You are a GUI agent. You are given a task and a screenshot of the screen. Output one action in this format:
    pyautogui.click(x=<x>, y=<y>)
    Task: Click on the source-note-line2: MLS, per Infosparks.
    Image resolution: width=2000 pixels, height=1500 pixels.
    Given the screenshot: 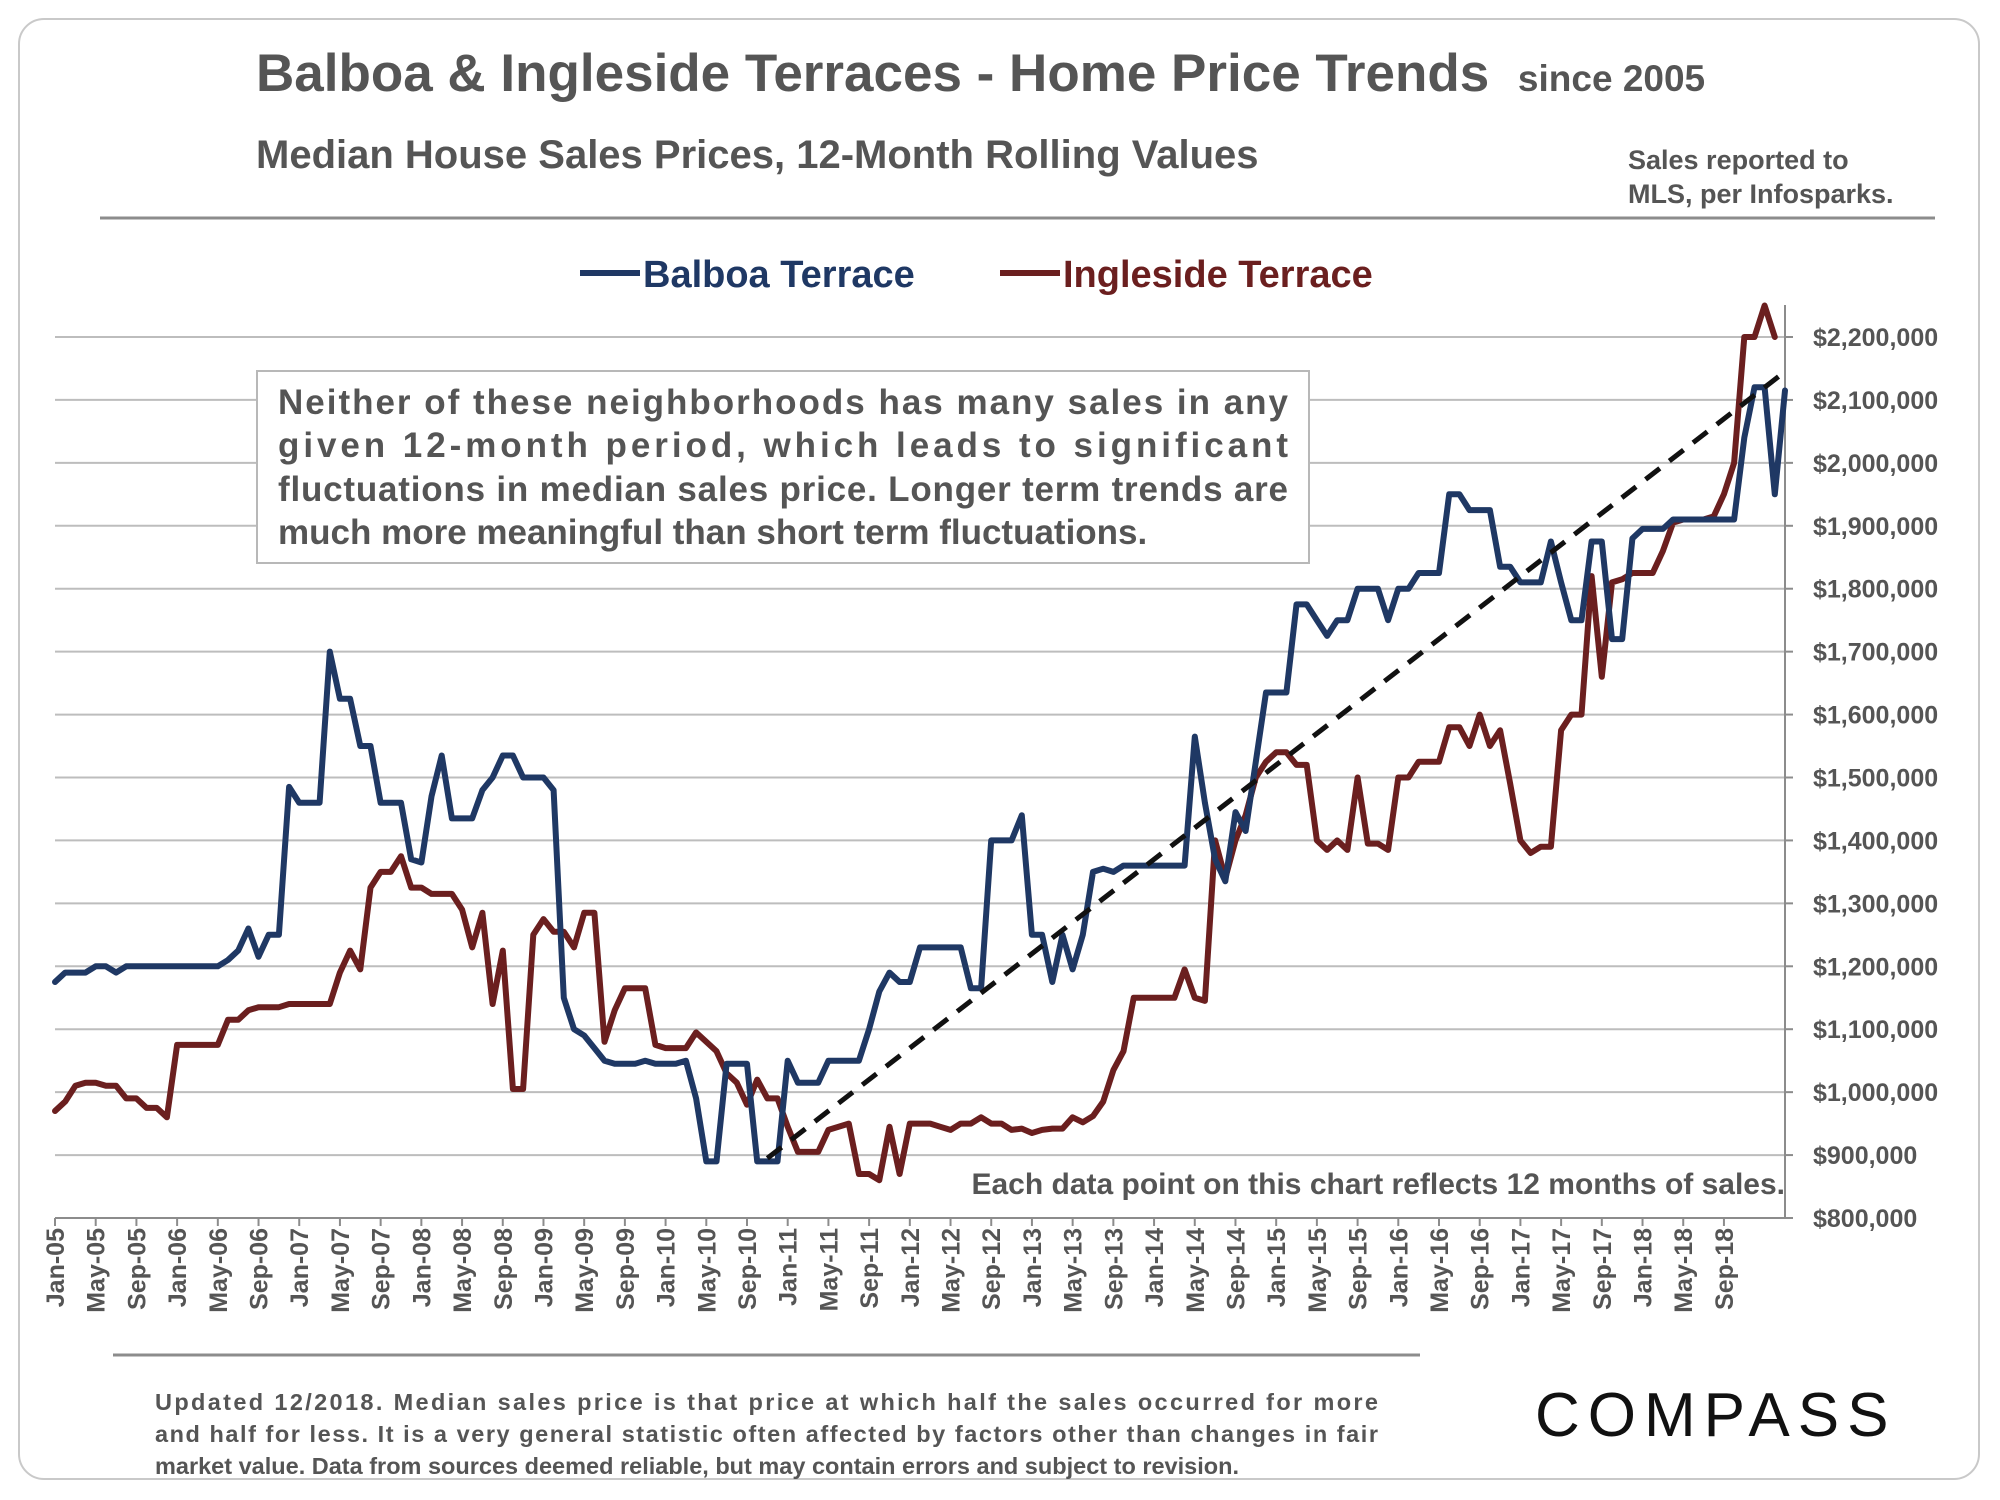 What is the action you would take?
    pyautogui.click(x=1761, y=194)
    